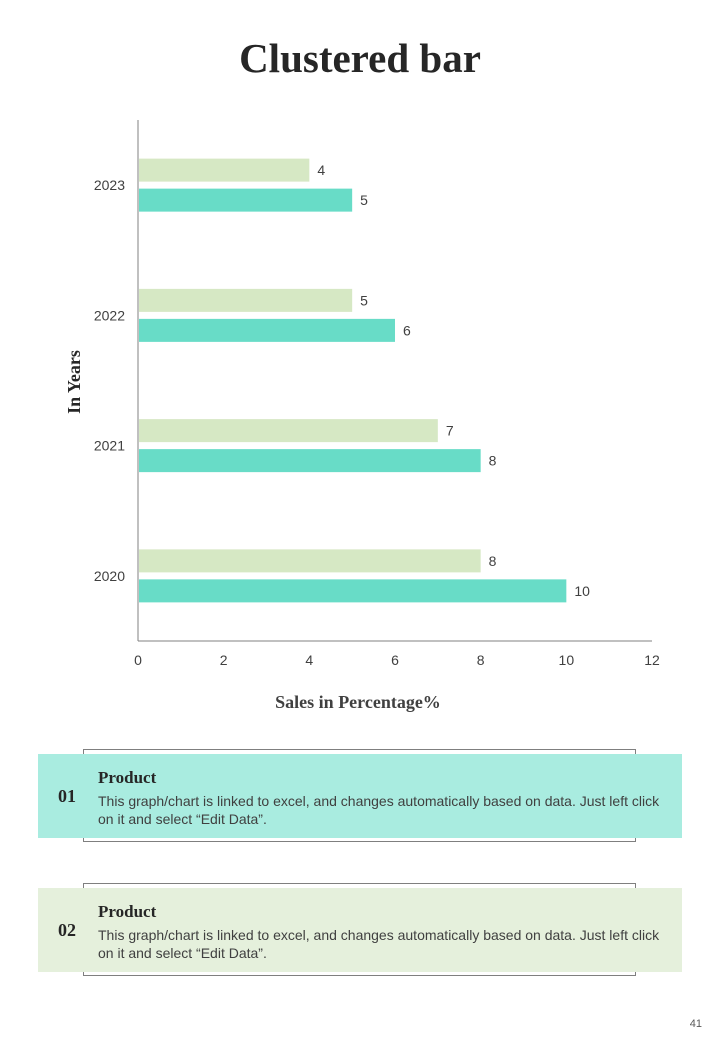 The height and width of the screenshot is (1040, 720). Describe the element at coordinates (395, 660) in the screenshot. I see `x-tick-label: 6` at that location.